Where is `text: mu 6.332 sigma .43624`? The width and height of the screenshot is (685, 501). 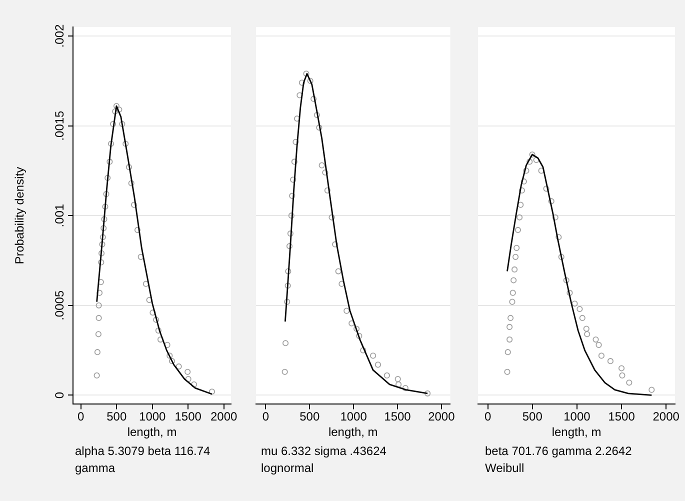
text: mu 6.332 sigma .43624 is located at coordinates (323, 451).